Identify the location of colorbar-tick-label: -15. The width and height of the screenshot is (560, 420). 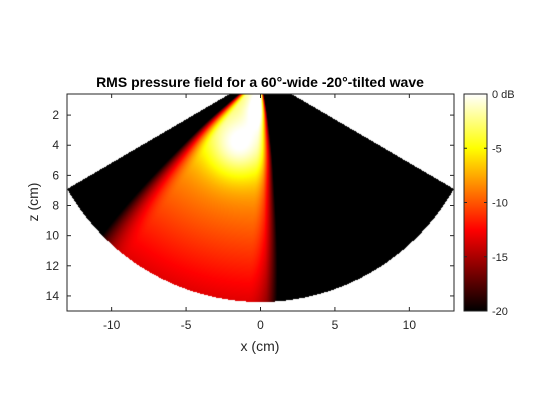
(500, 258).